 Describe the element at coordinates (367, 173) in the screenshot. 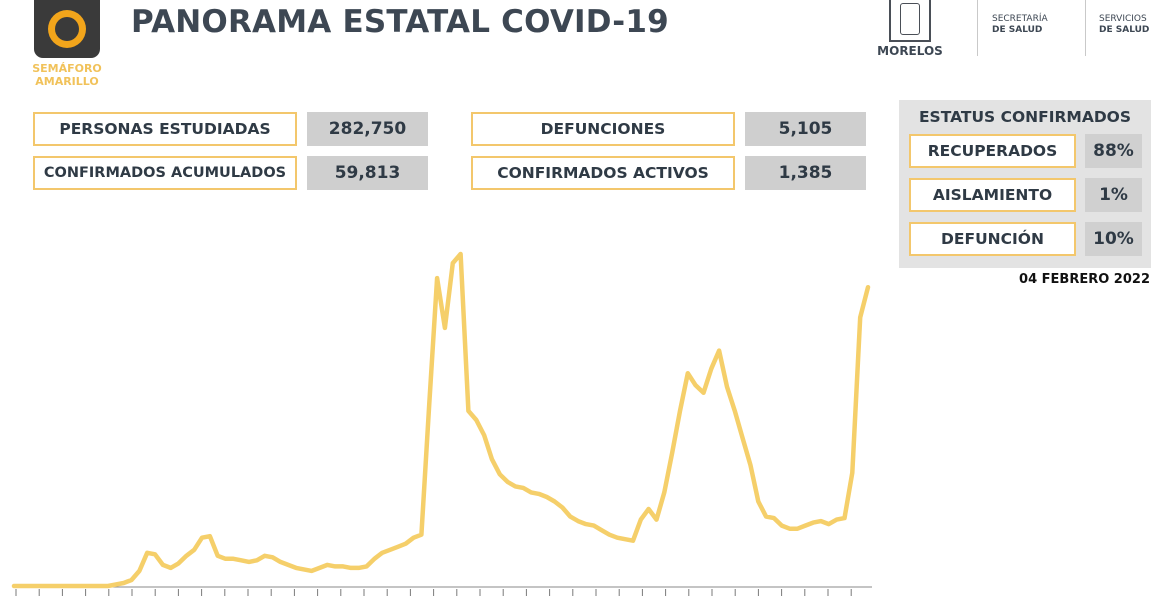

I see `confirmados-acumulados-value: 59,813` at that location.